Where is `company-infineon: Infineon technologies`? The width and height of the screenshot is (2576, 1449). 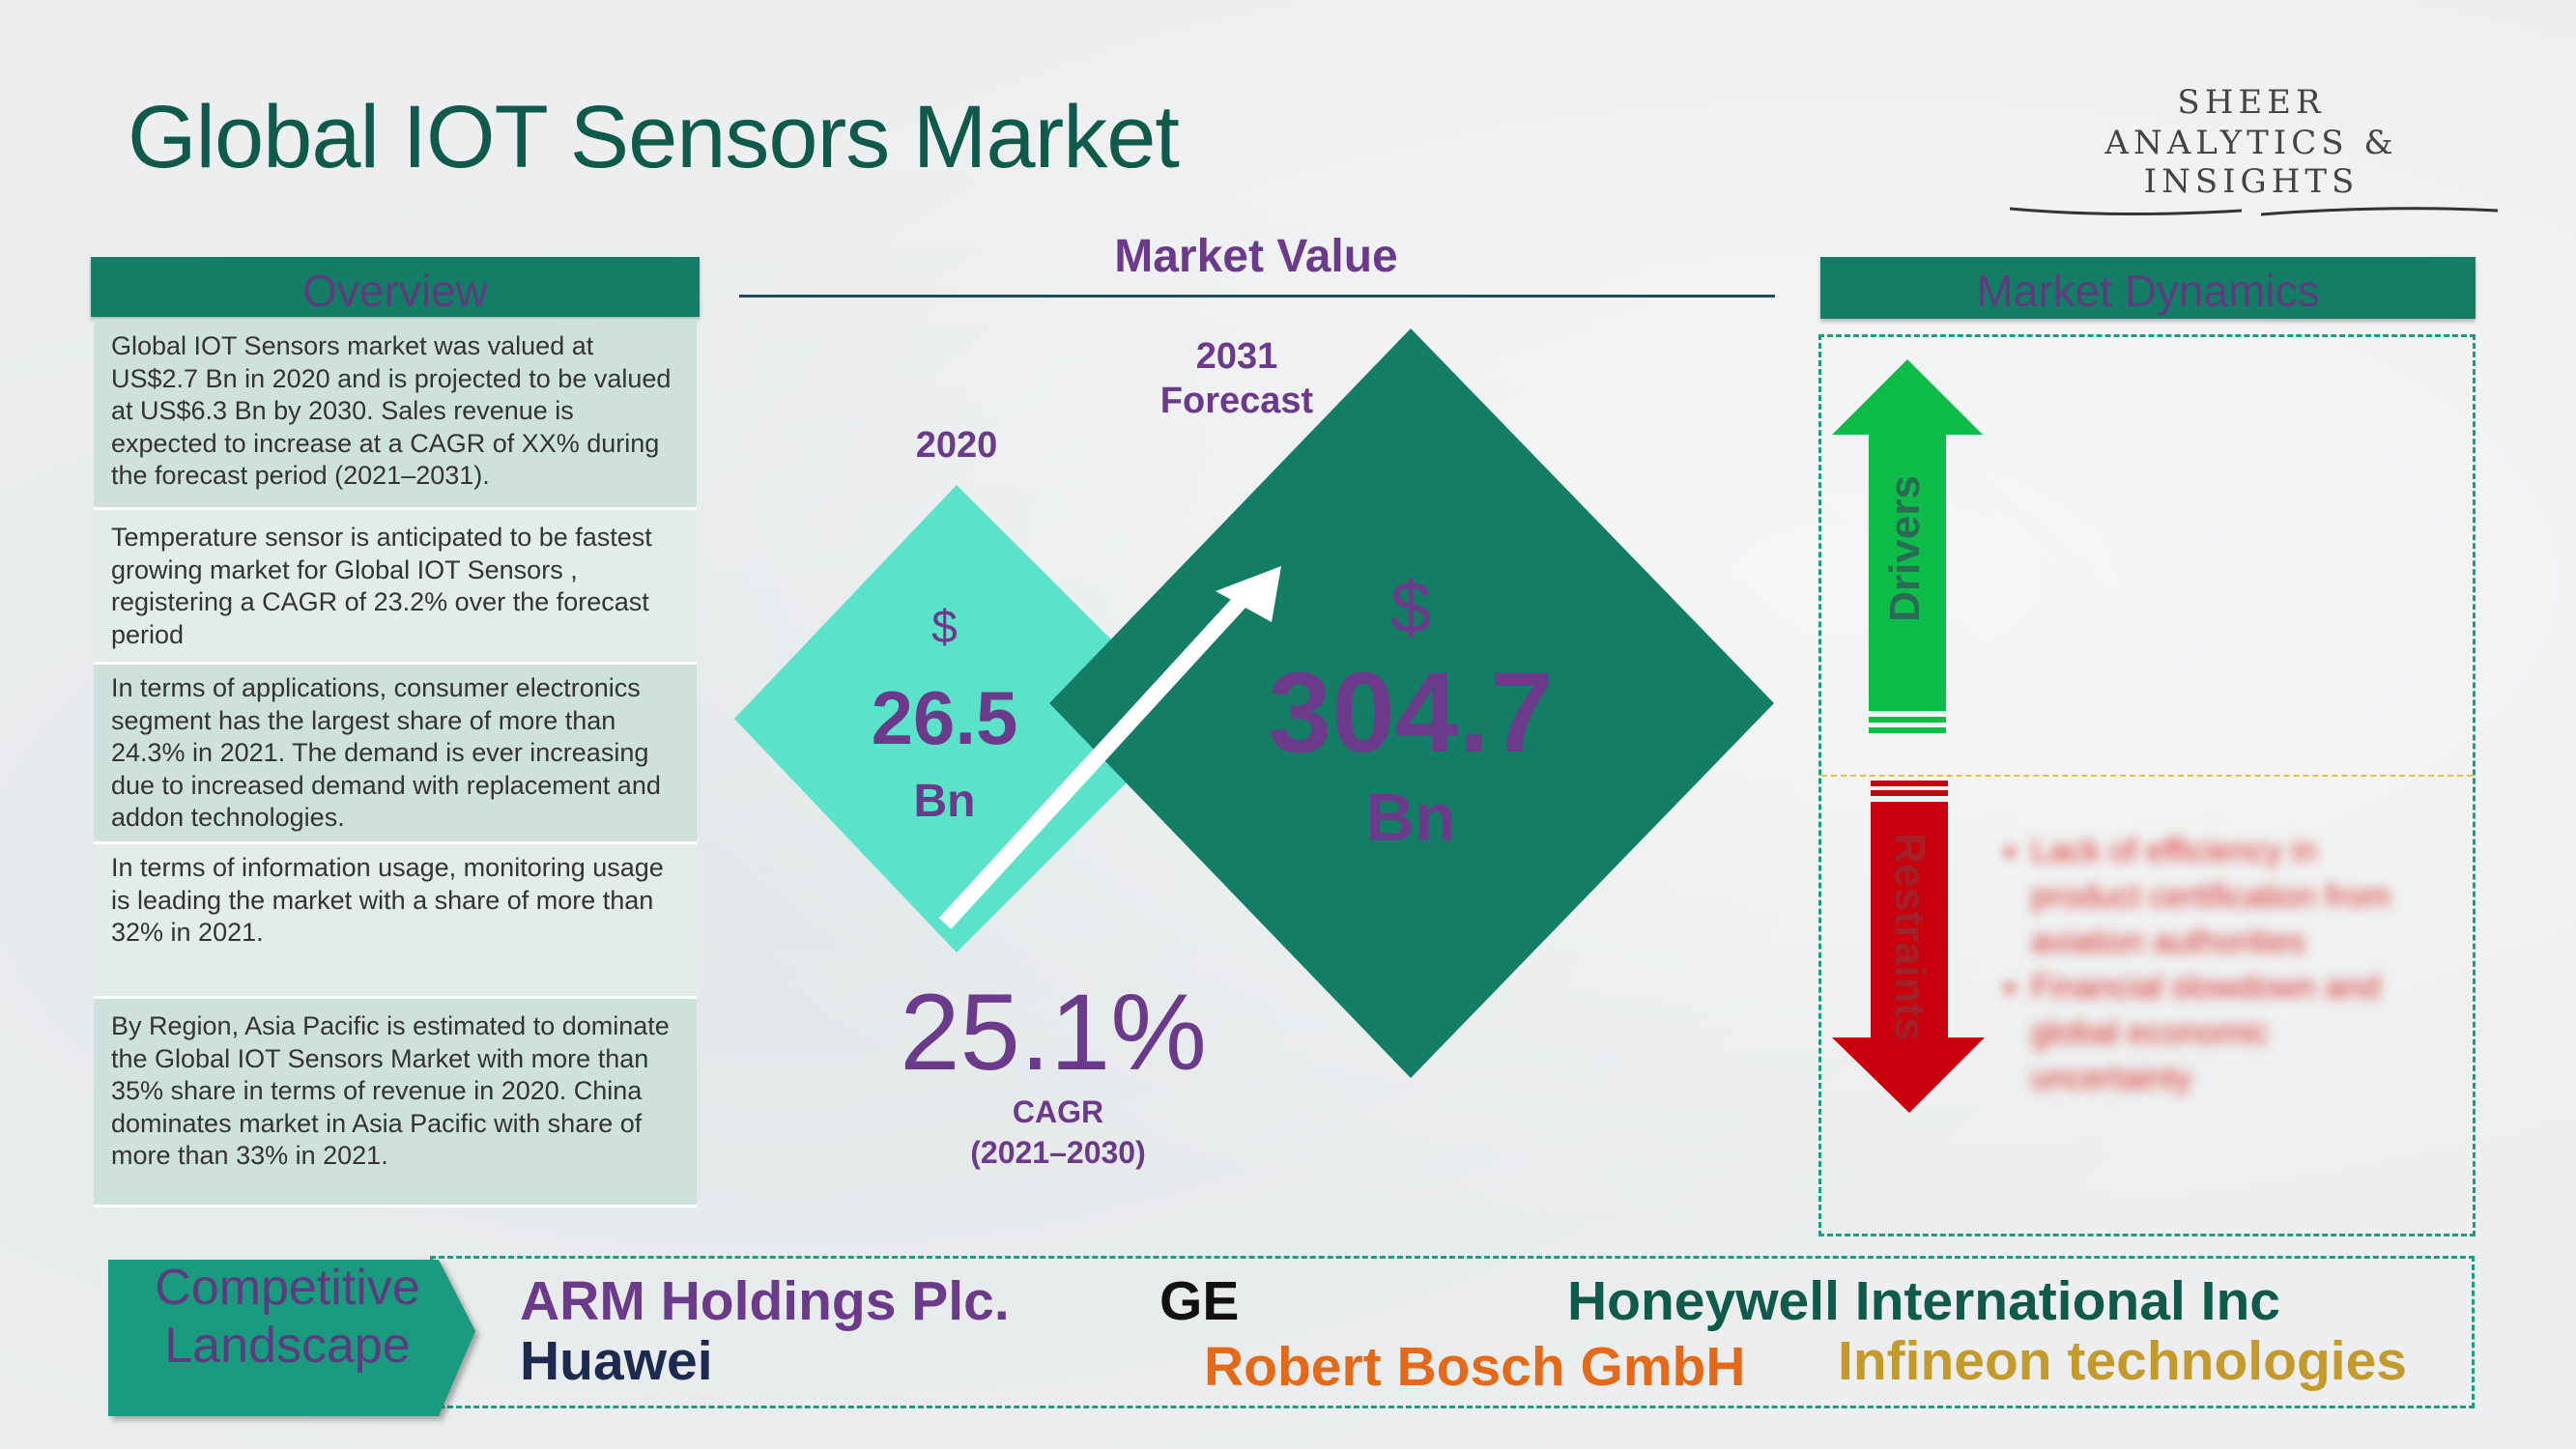
company-infineon: Infineon technologies is located at coordinates (2123, 1361).